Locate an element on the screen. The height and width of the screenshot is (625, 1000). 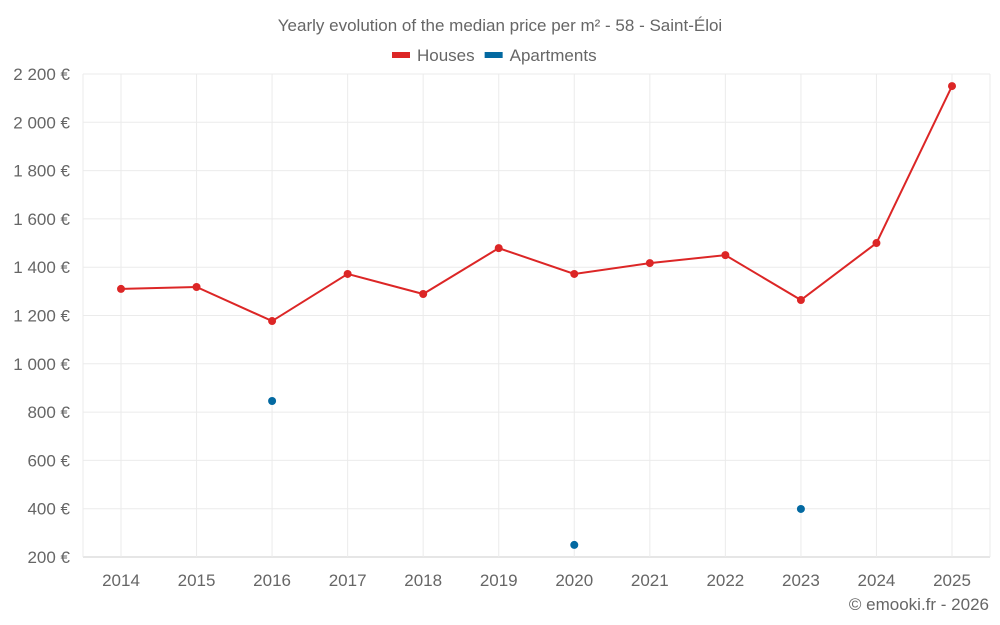
x-tick-label: 2014 is located at coordinates (121, 580).